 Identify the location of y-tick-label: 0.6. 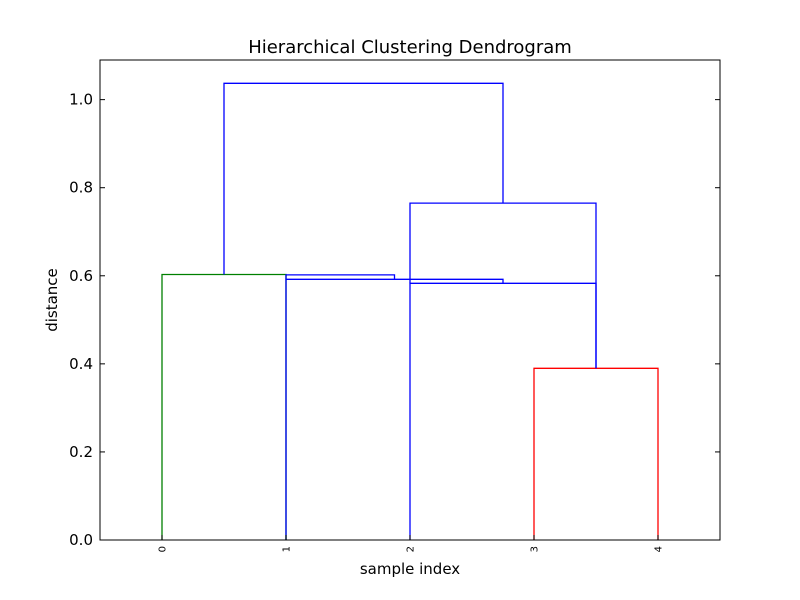
(81, 276).